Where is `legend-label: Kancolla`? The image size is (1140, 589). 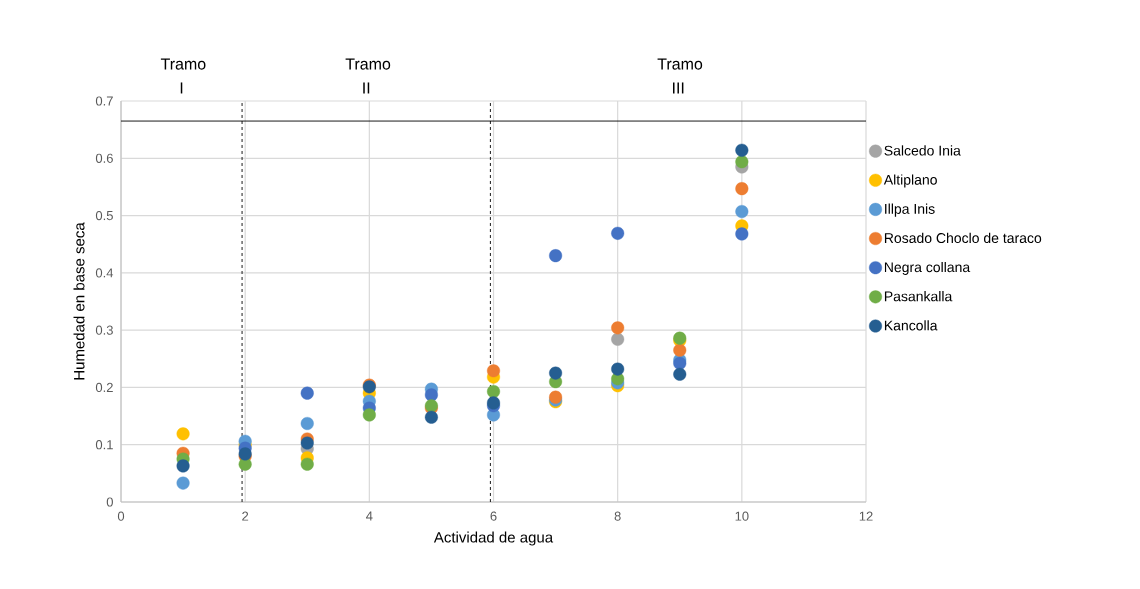
legend-label: Kancolla is located at coordinates (911, 325).